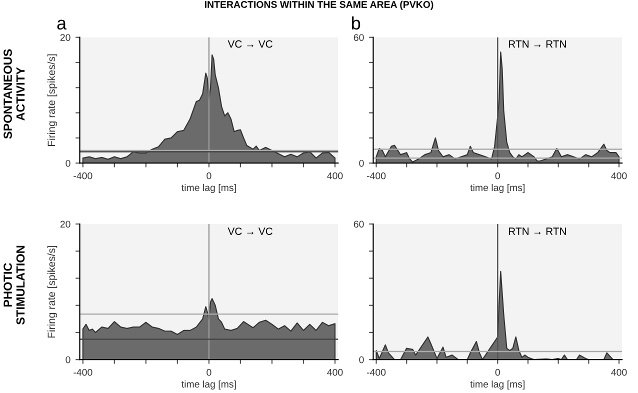 The image size is (638, 393). Describe the element at coordinates (319, 5) in the screenshot. I see `text: INTERACTIONS WITHIN THE SAME AREA (PVKO)` at that location.